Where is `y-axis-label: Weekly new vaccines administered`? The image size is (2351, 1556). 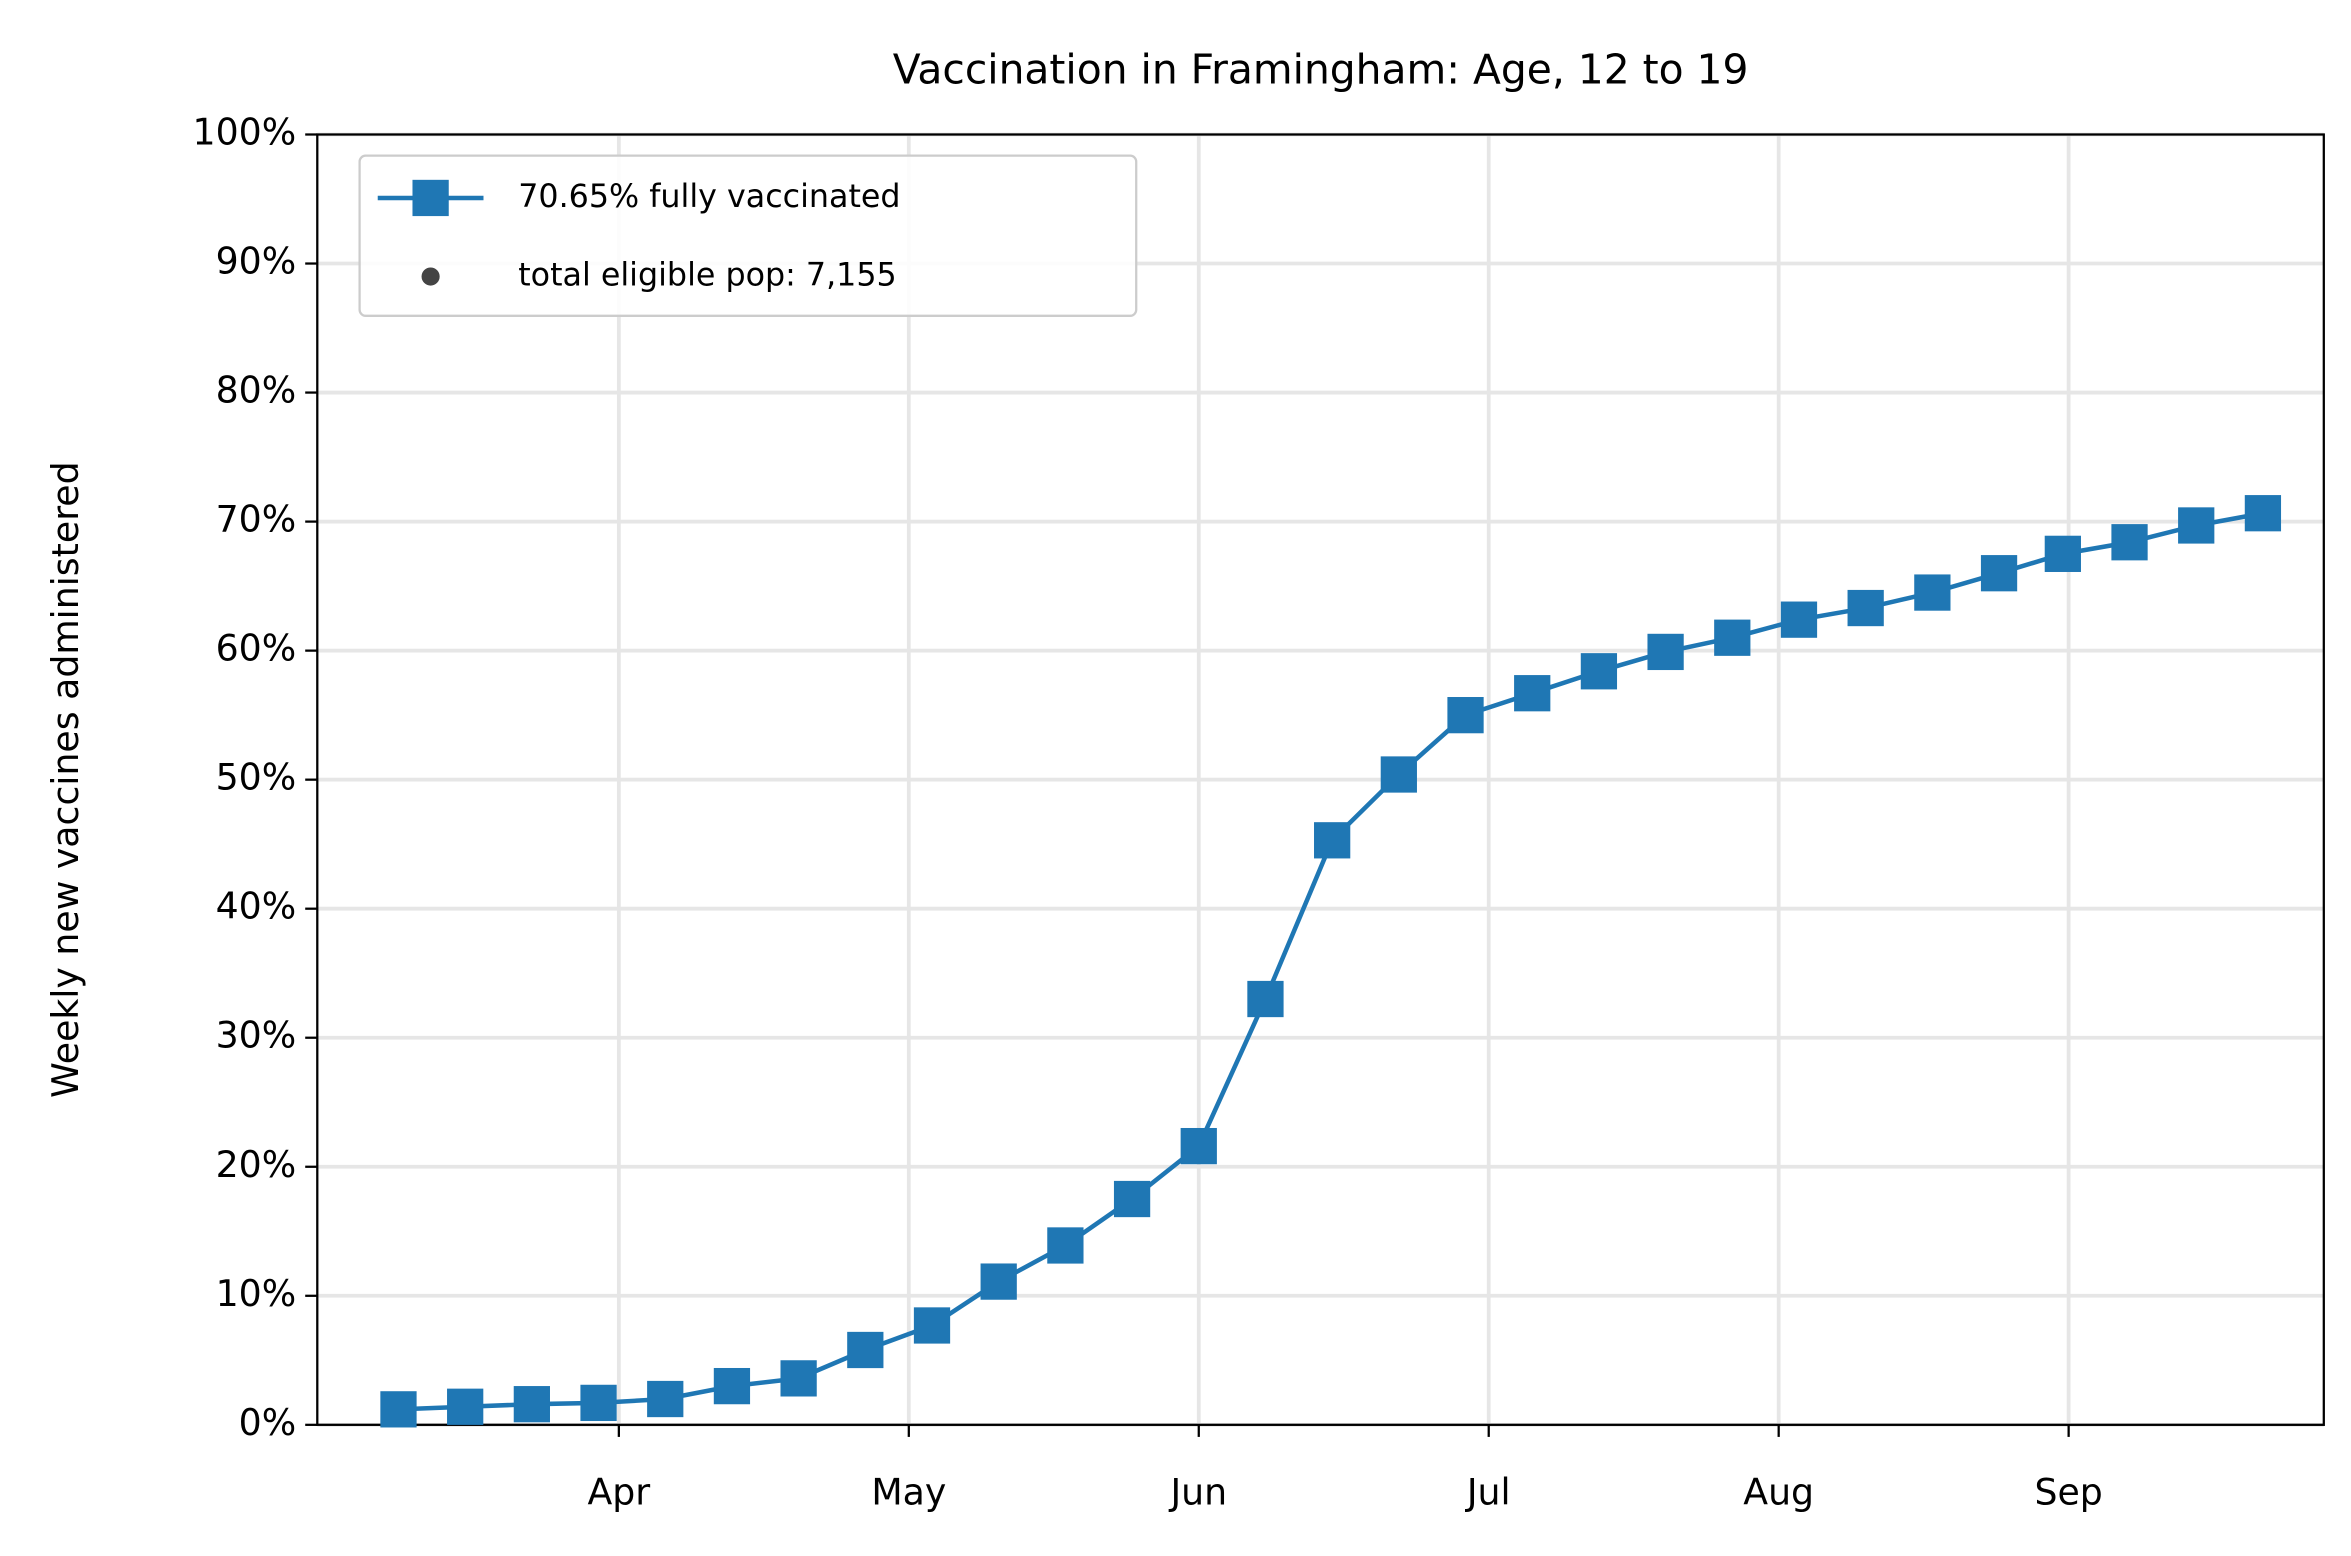
y-axis-label: Weekly new vaccines administered is located at coordinates (65, 779).